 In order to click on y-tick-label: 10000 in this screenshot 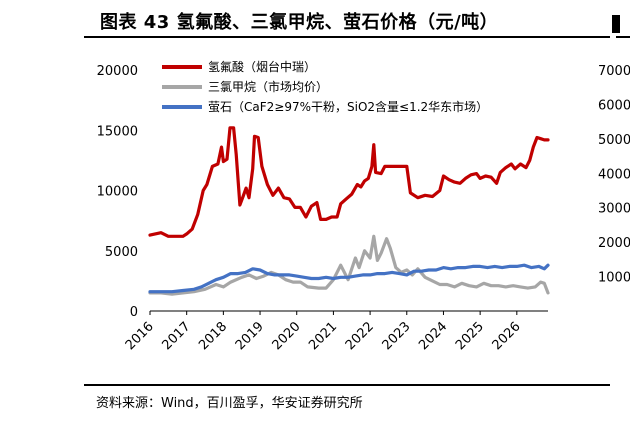, I will do `click(117, 192)`.